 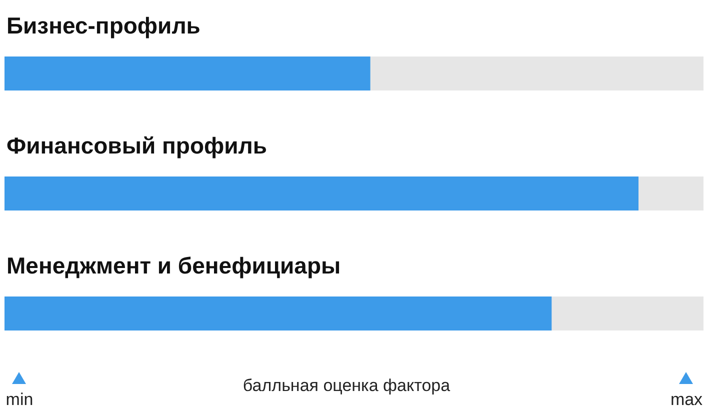 What do you see at coordinates (137, 145) in the screenshot?
I see `y-tick-label: Финансовый профиль` at bounding box center [137, 145].